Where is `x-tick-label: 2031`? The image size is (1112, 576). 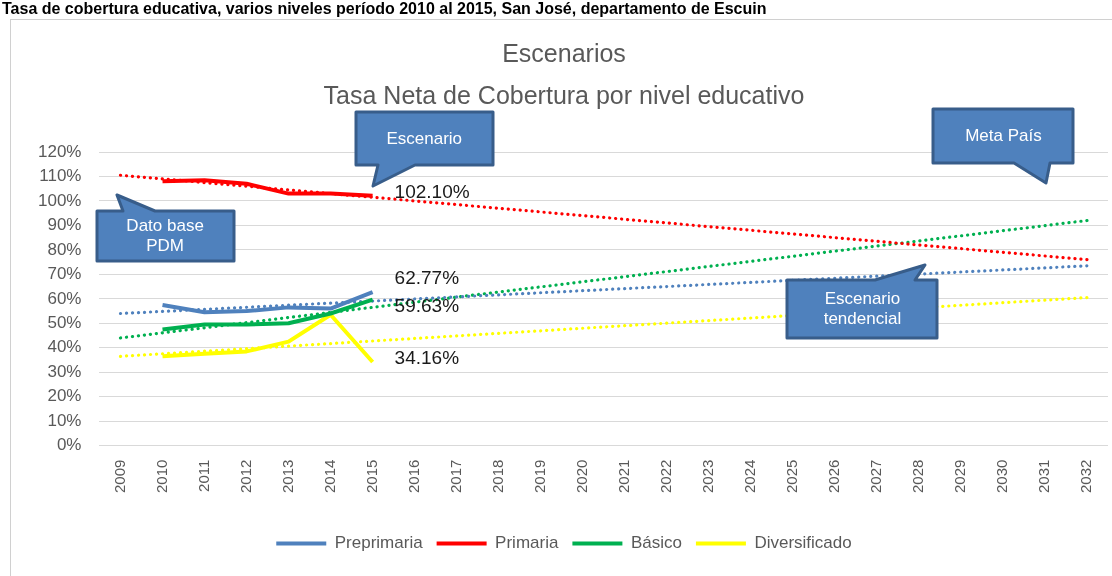
x-tick-label: 2031 is located at coordinates (1044, 476).